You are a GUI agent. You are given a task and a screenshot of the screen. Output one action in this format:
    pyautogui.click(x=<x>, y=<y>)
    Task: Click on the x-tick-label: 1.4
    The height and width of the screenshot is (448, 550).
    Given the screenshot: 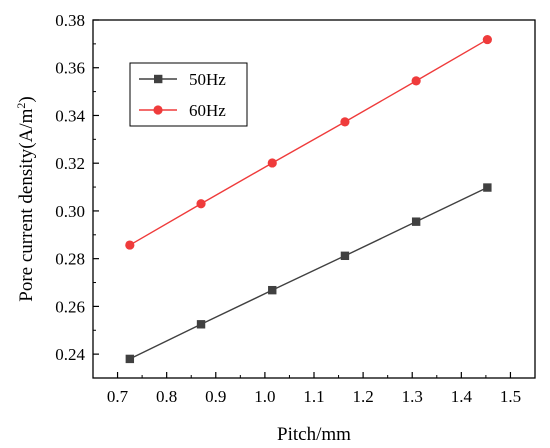 What is the action you would take?
    pyautogui.click(x=462, y=396)
    